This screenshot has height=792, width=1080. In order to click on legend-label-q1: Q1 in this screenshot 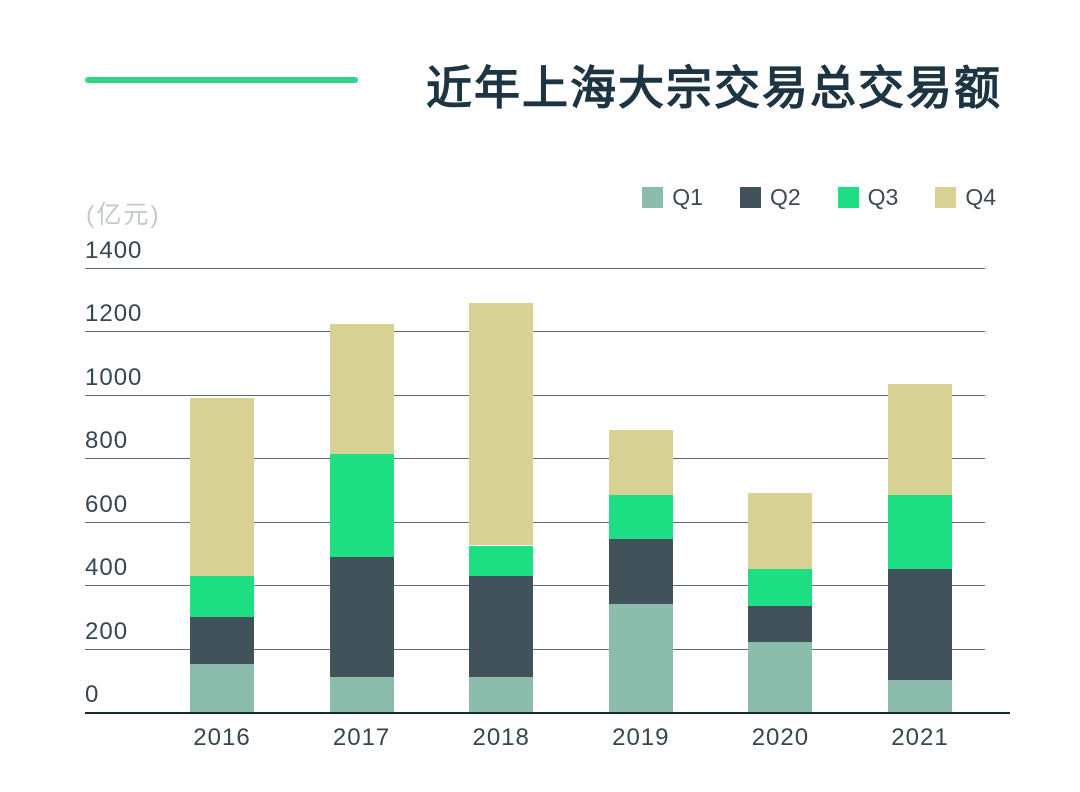, I will do `click(687, 197)`.